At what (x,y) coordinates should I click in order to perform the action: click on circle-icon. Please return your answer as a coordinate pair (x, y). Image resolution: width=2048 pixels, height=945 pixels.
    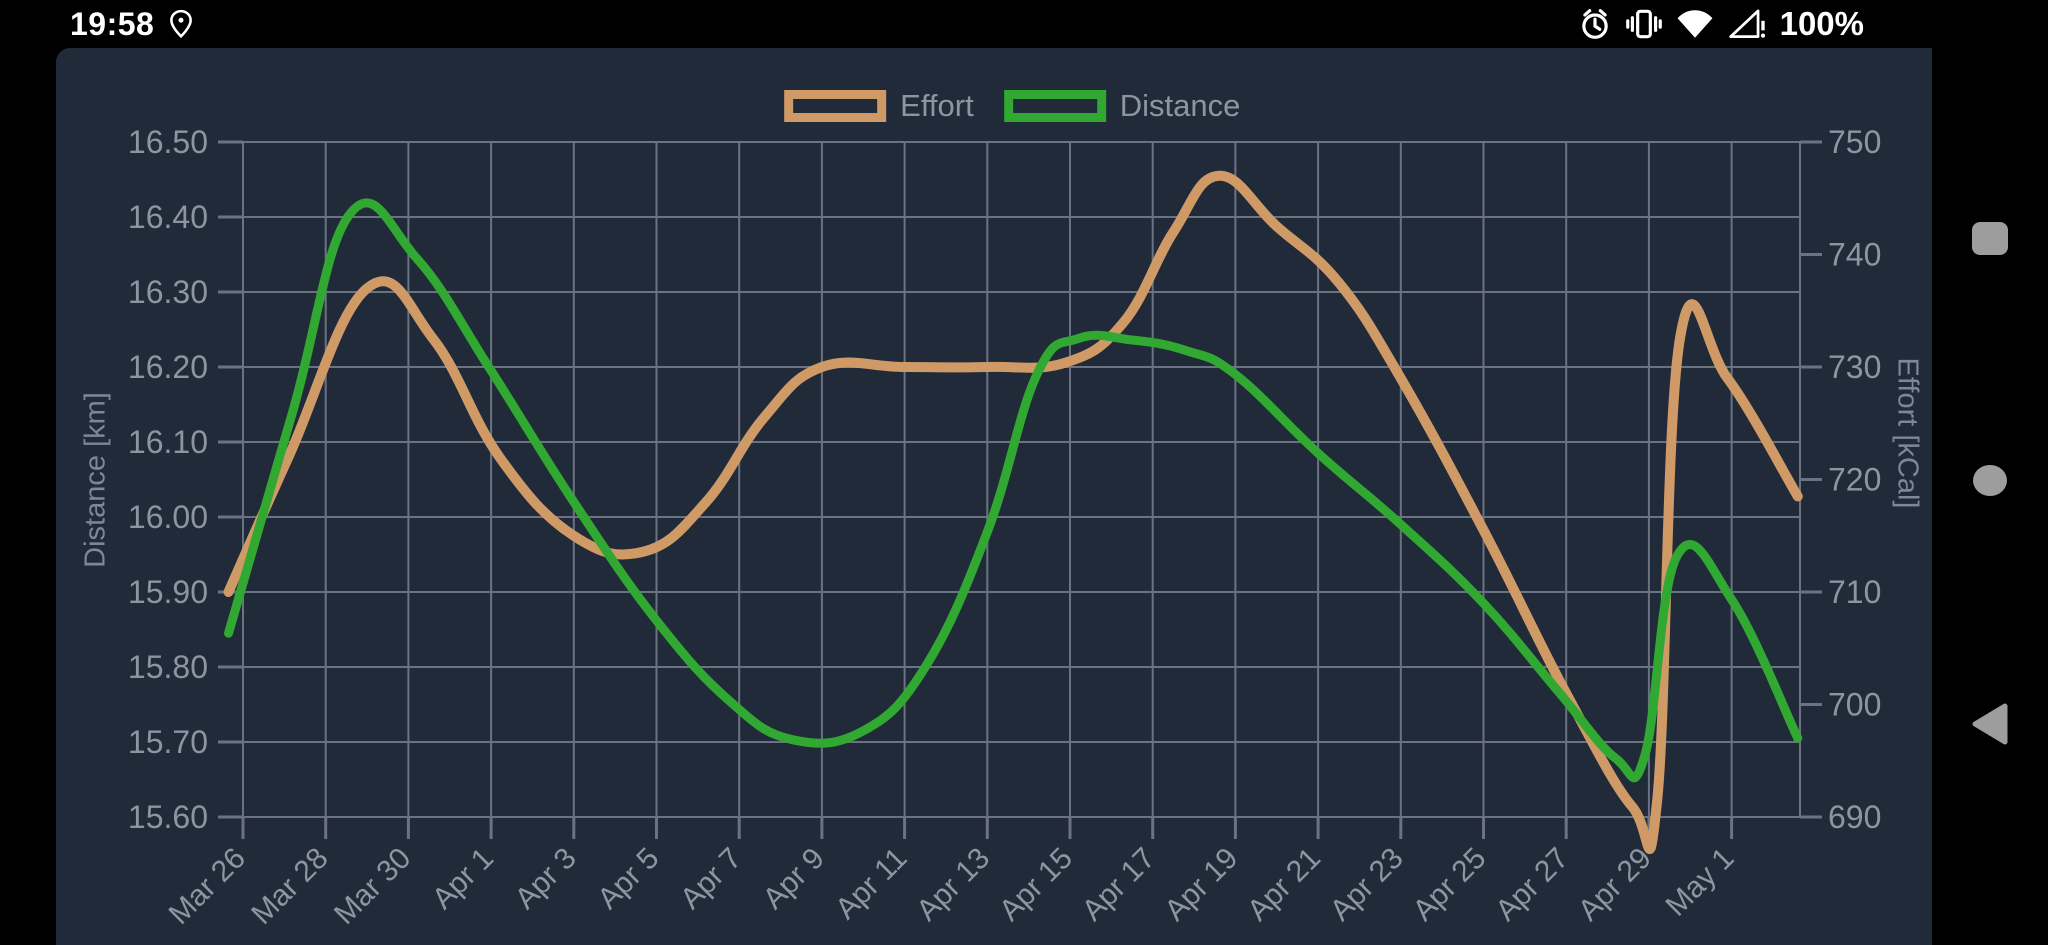
    Looking at the image, I should click on (1990, 480).